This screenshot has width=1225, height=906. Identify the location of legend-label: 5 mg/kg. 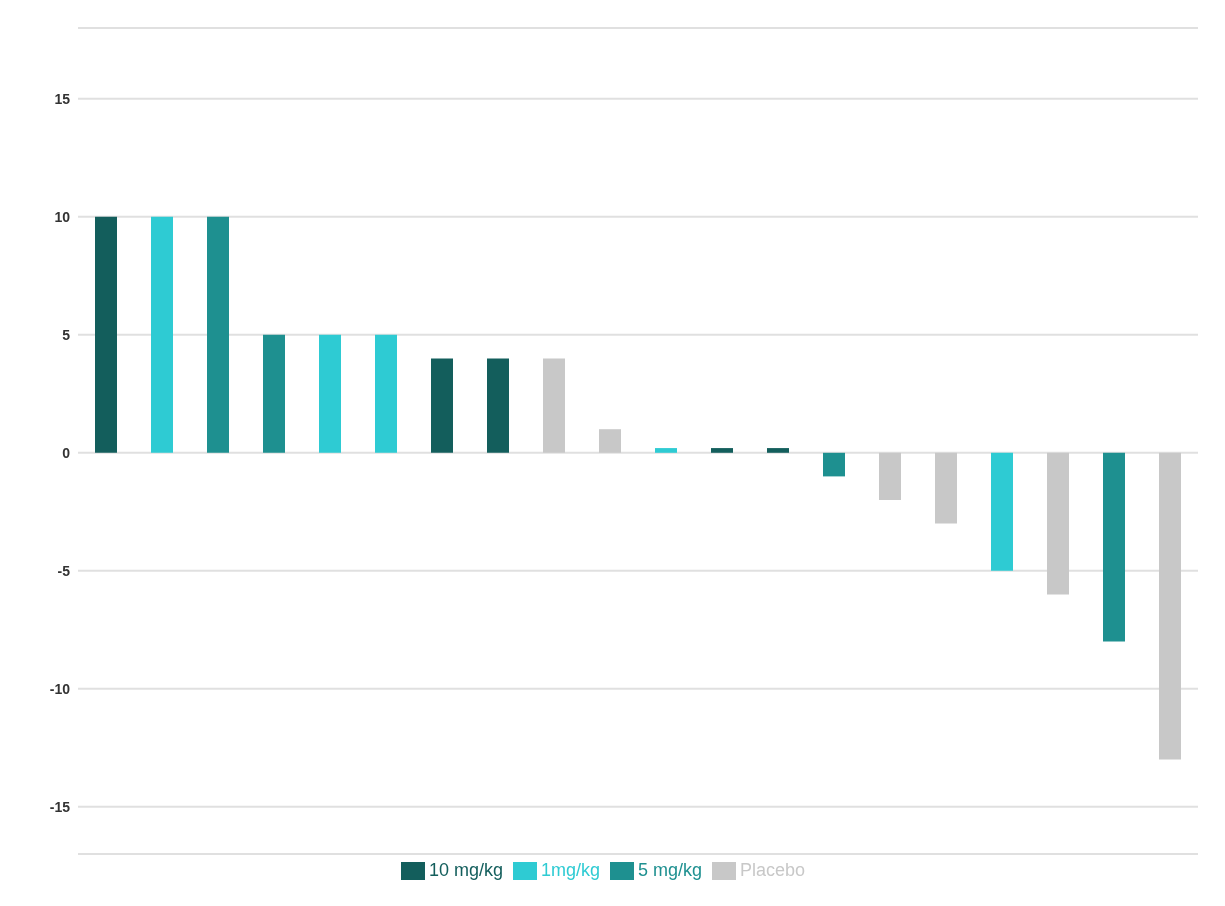
(670, 869).